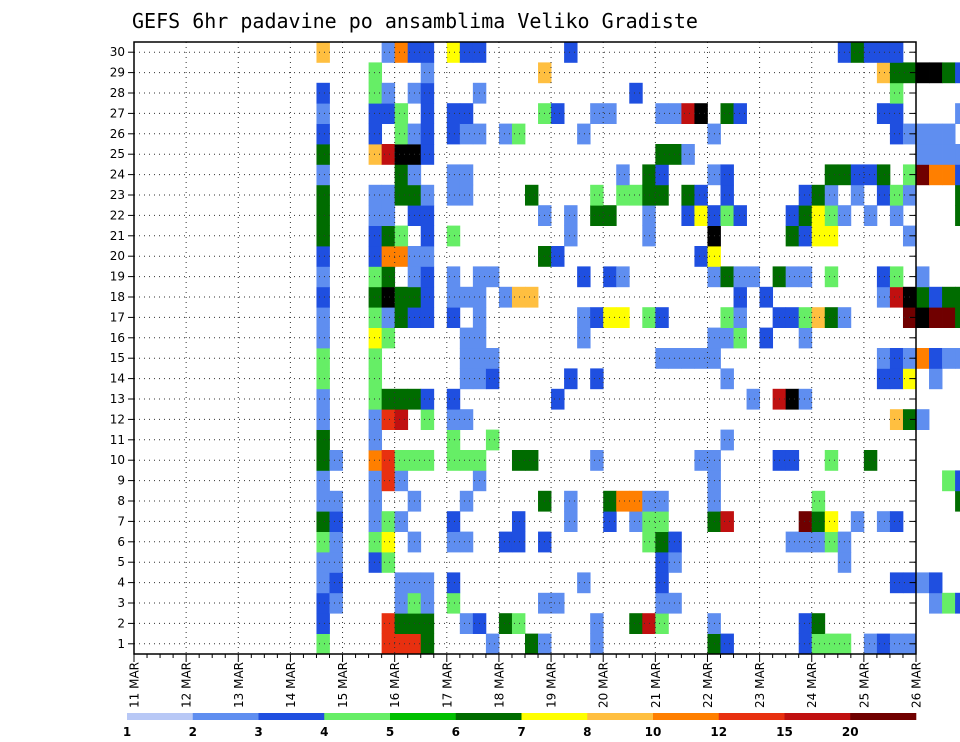 Image resolution: width=960 pixels, height=742 pixels. I want to click on y-tick-label: 7, so click(121, 521).